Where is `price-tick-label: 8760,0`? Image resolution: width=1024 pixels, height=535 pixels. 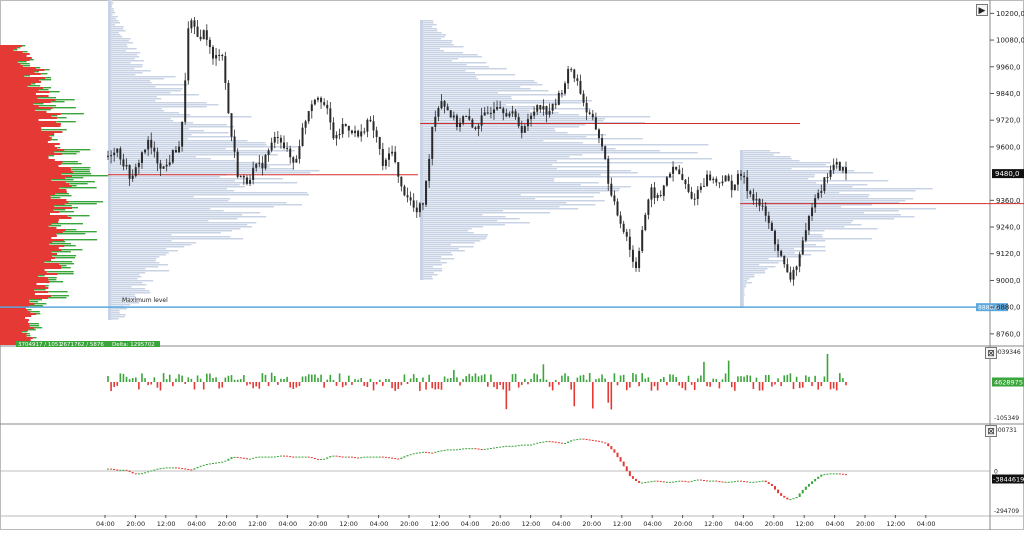
price-tick-label: 8760,0 is located at coordinates (1008, 334).